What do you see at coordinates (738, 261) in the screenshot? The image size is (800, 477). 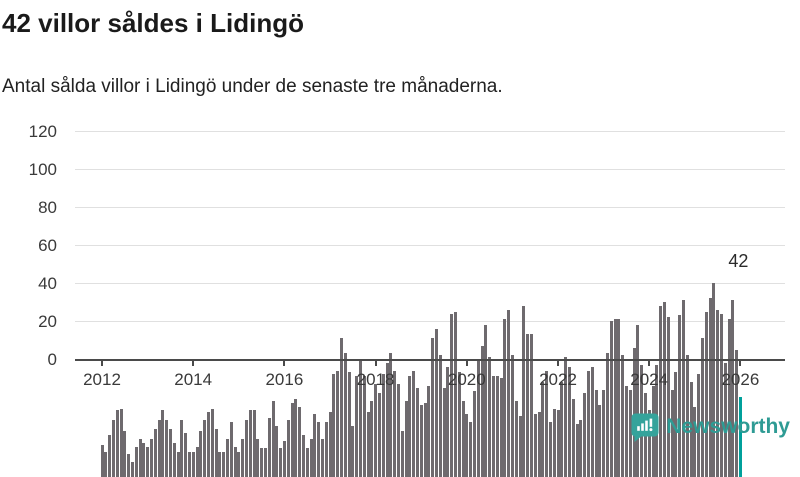 I see `highlight-value-label: 42` at bounding box center [738, 261].